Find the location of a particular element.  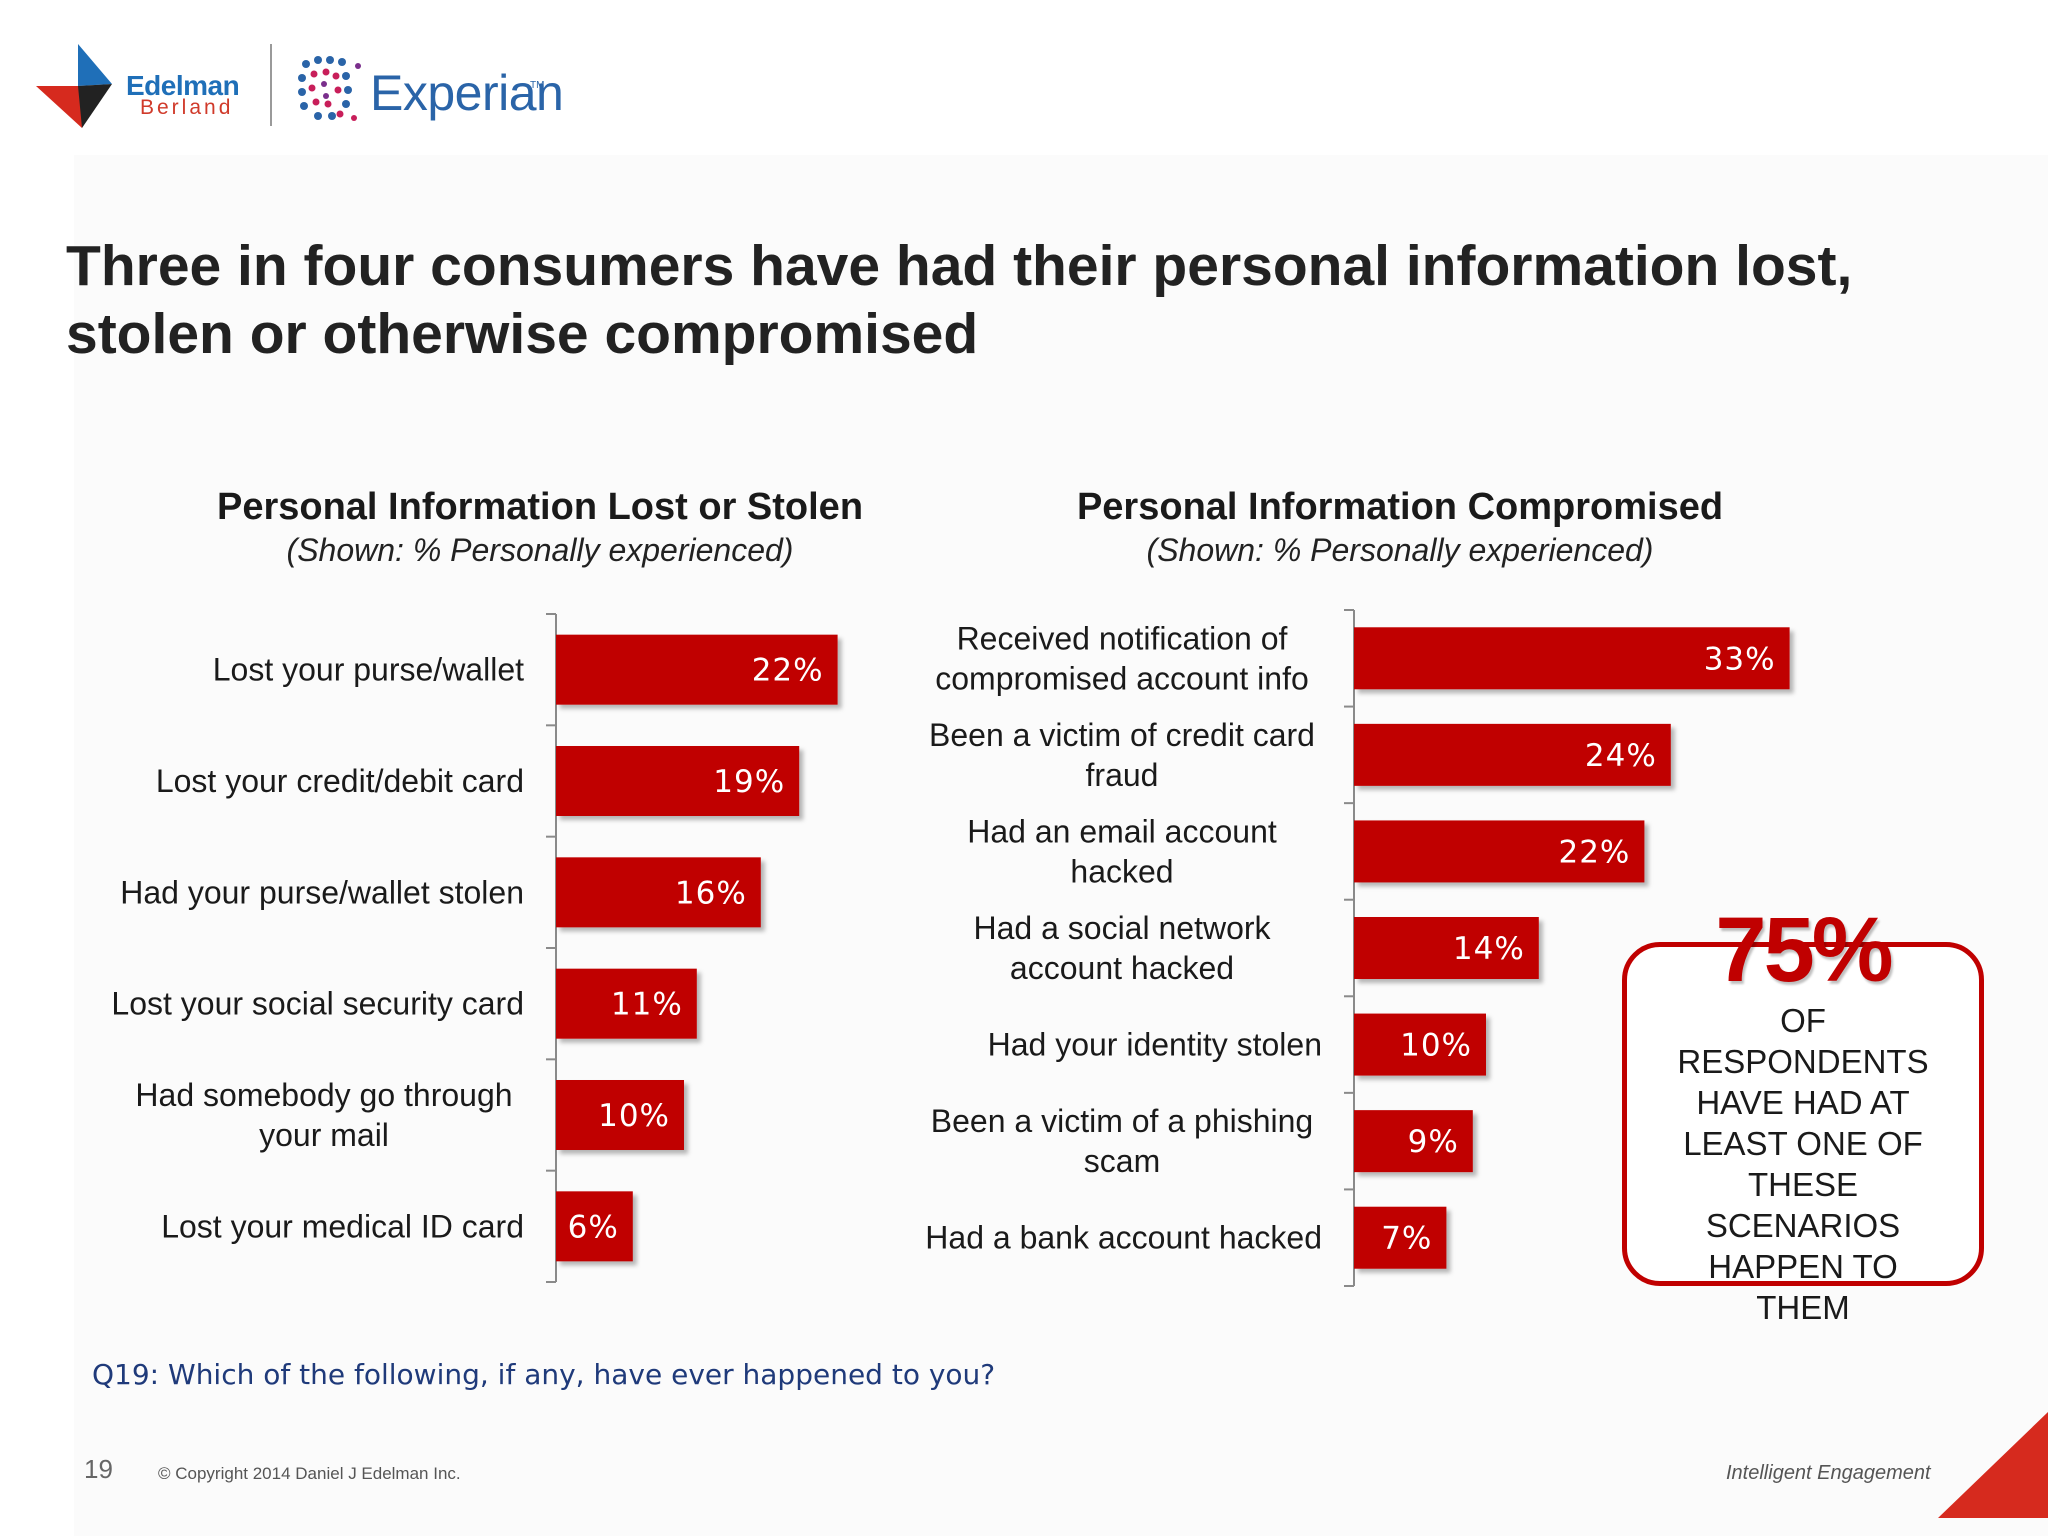

right-chart-category-label: Been a victim of credit card fraud is located at coordinates (1122, 755).